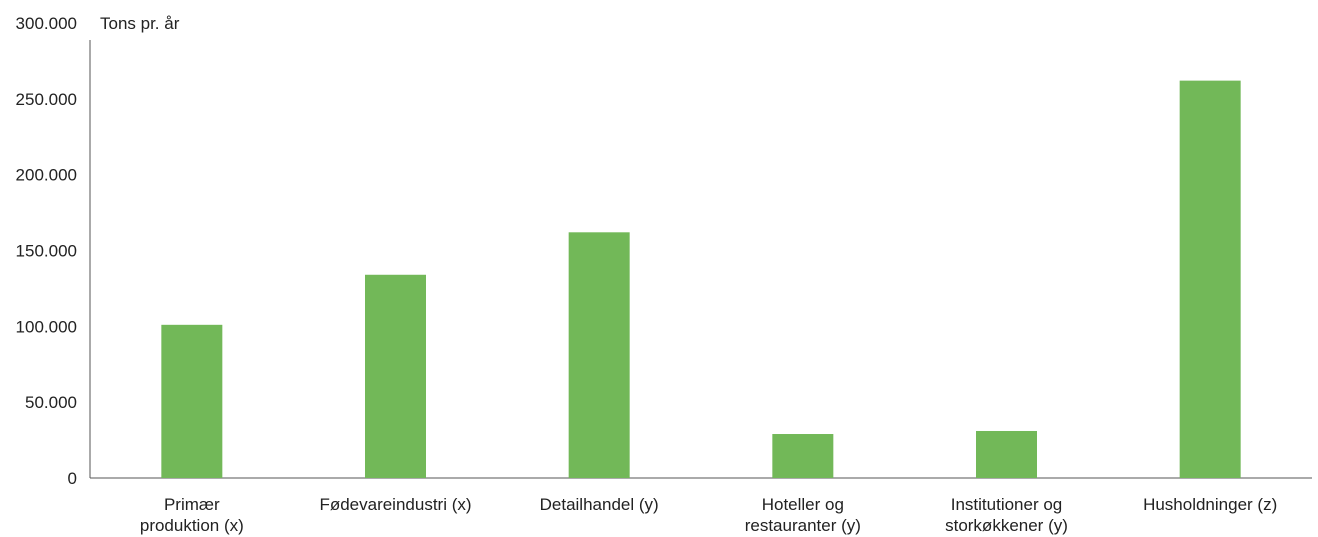 The image size is (1318, 537). I want to click on x-tick-label-line: Detailhandel (y), so click(599, 504).